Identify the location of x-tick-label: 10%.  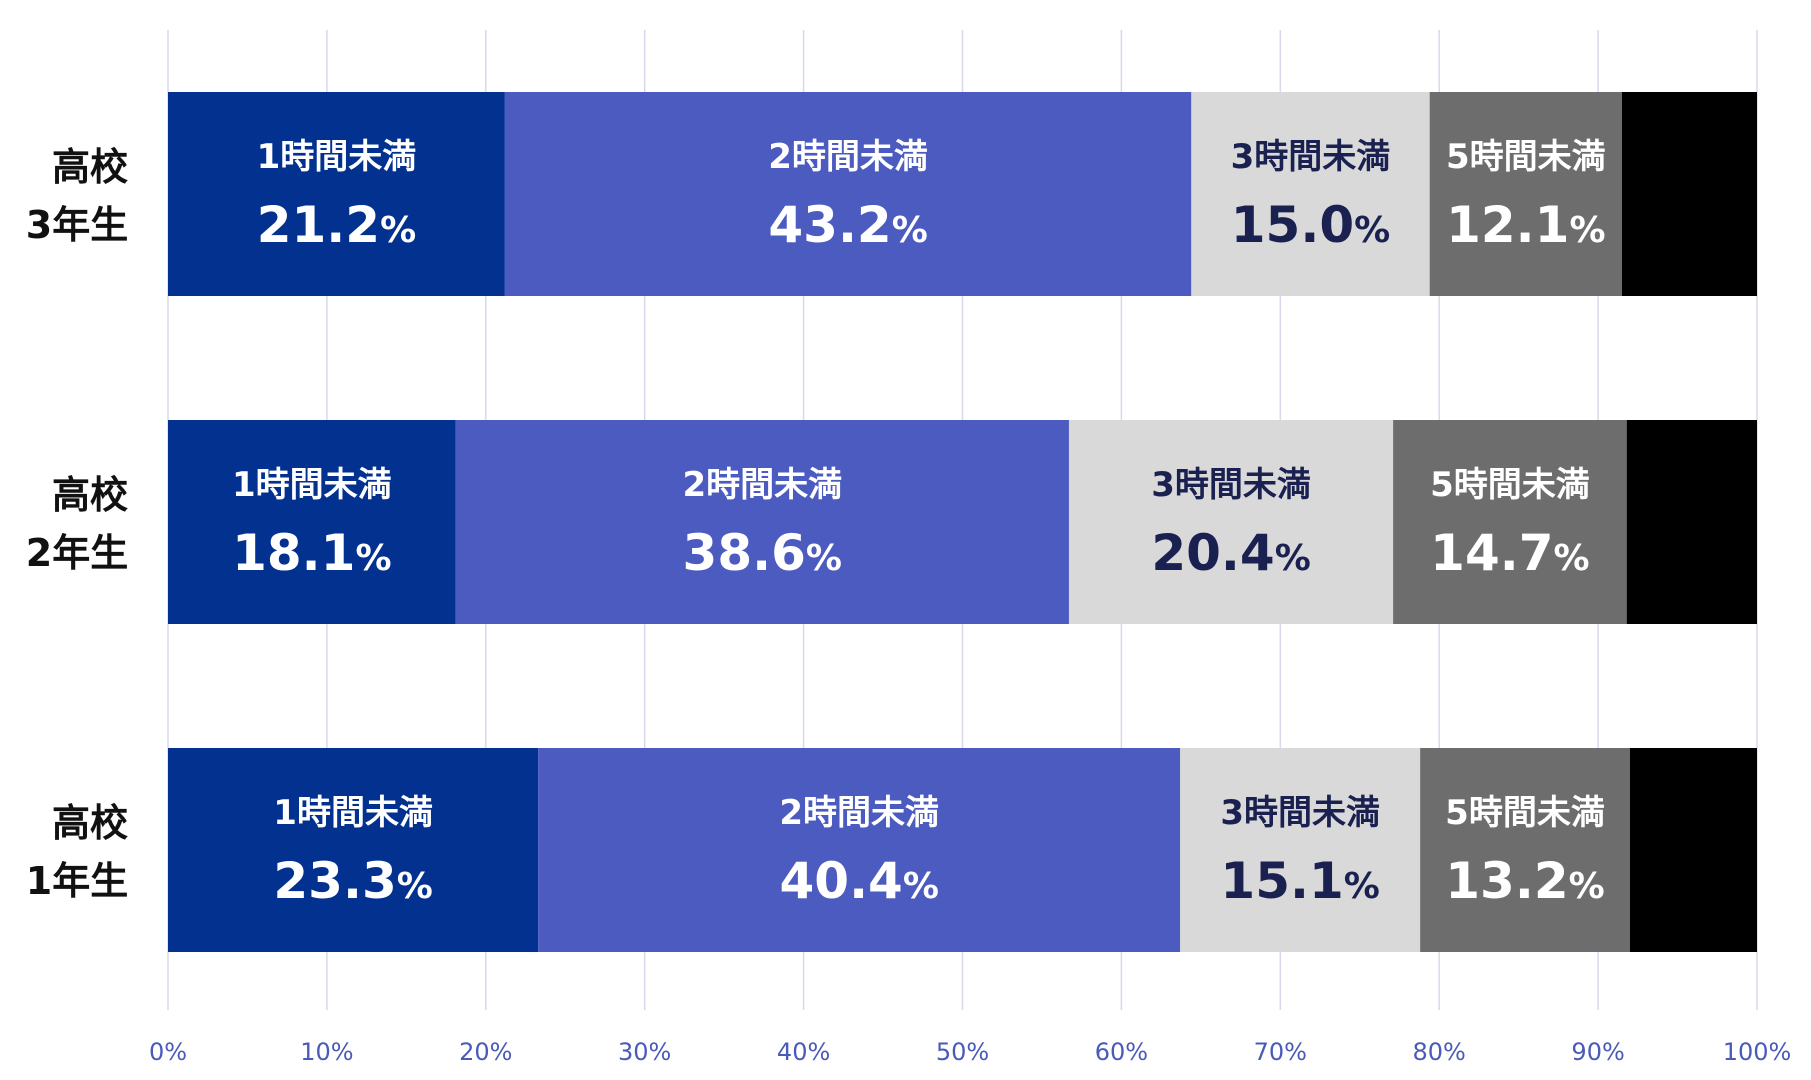
(326, 1052).